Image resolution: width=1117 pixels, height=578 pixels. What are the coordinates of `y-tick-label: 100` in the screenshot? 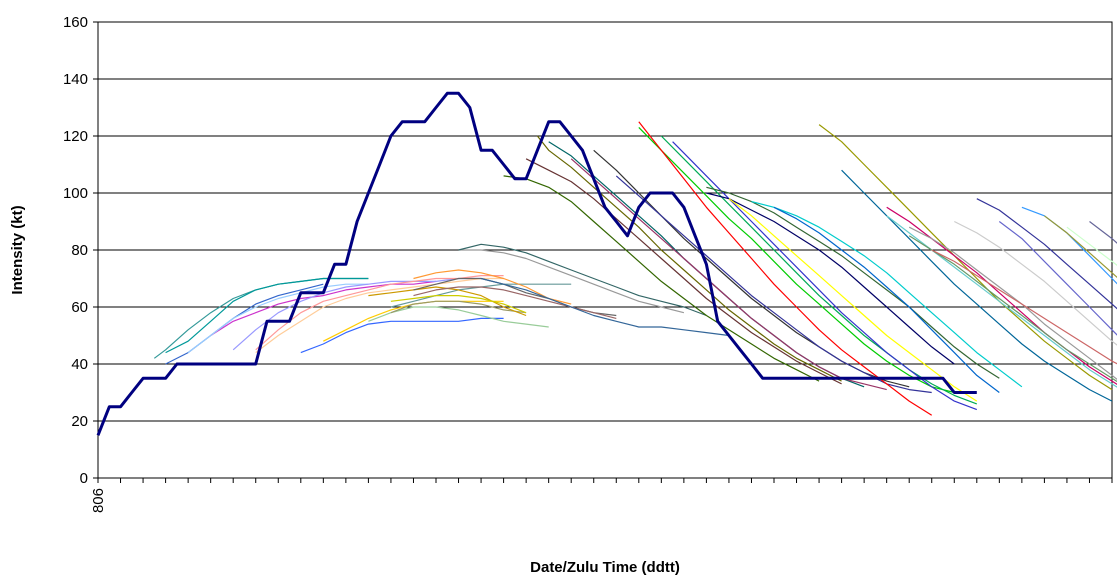 It's located at (75, 193).